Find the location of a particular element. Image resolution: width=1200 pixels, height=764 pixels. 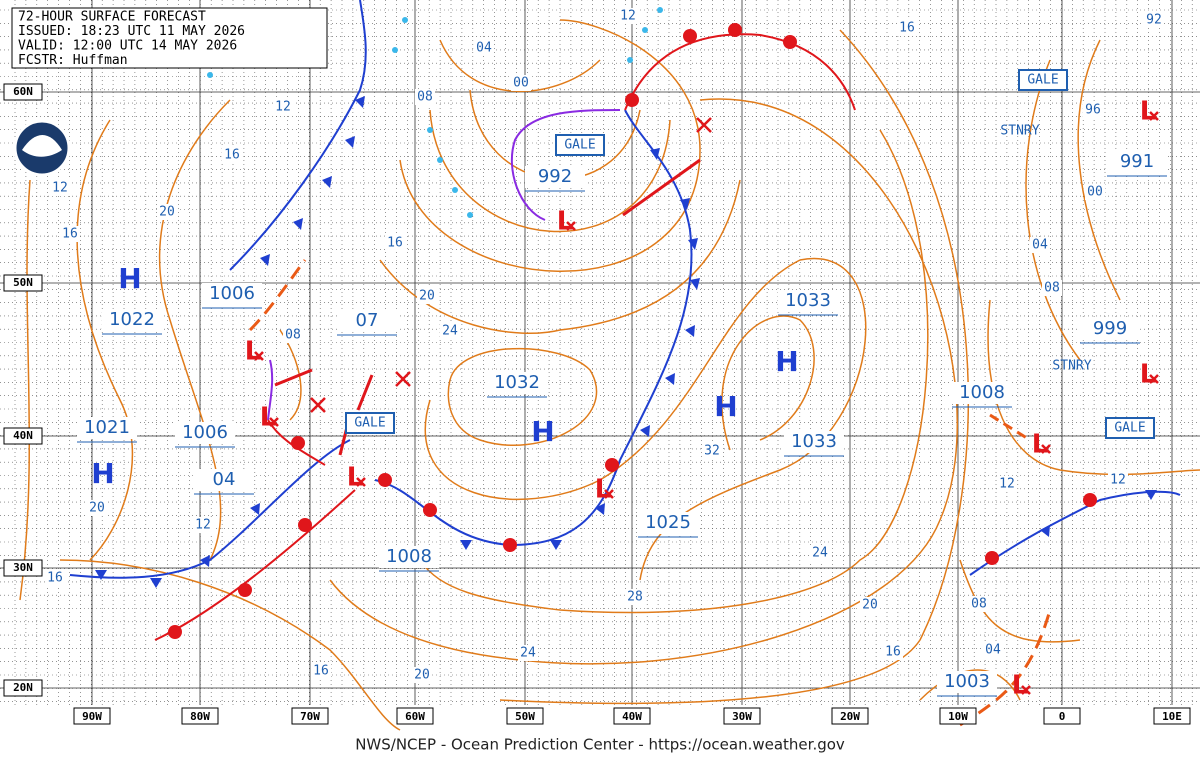

central-pressure: 1032 is located at coordinates (517, 382).